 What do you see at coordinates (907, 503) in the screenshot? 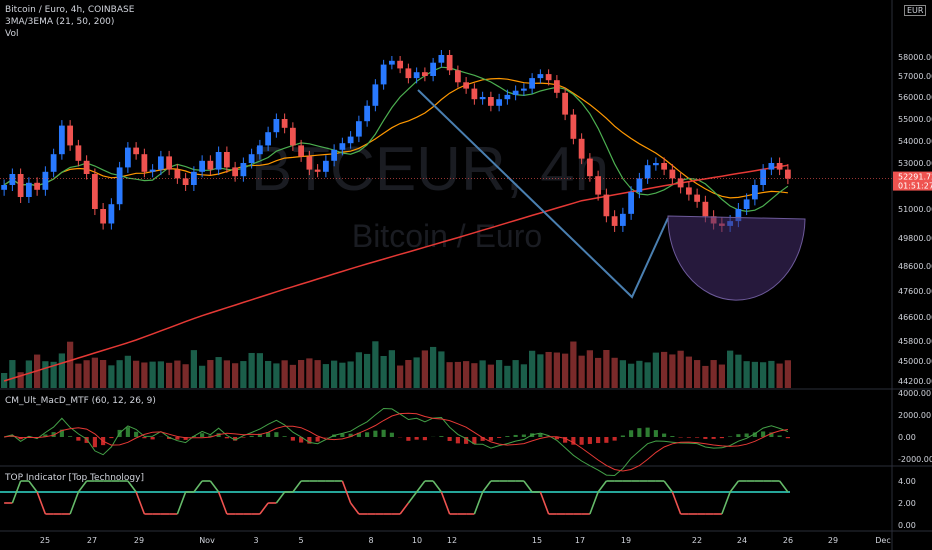
I see `top-tick-label: 2.00` at bounding box center [907, 503].